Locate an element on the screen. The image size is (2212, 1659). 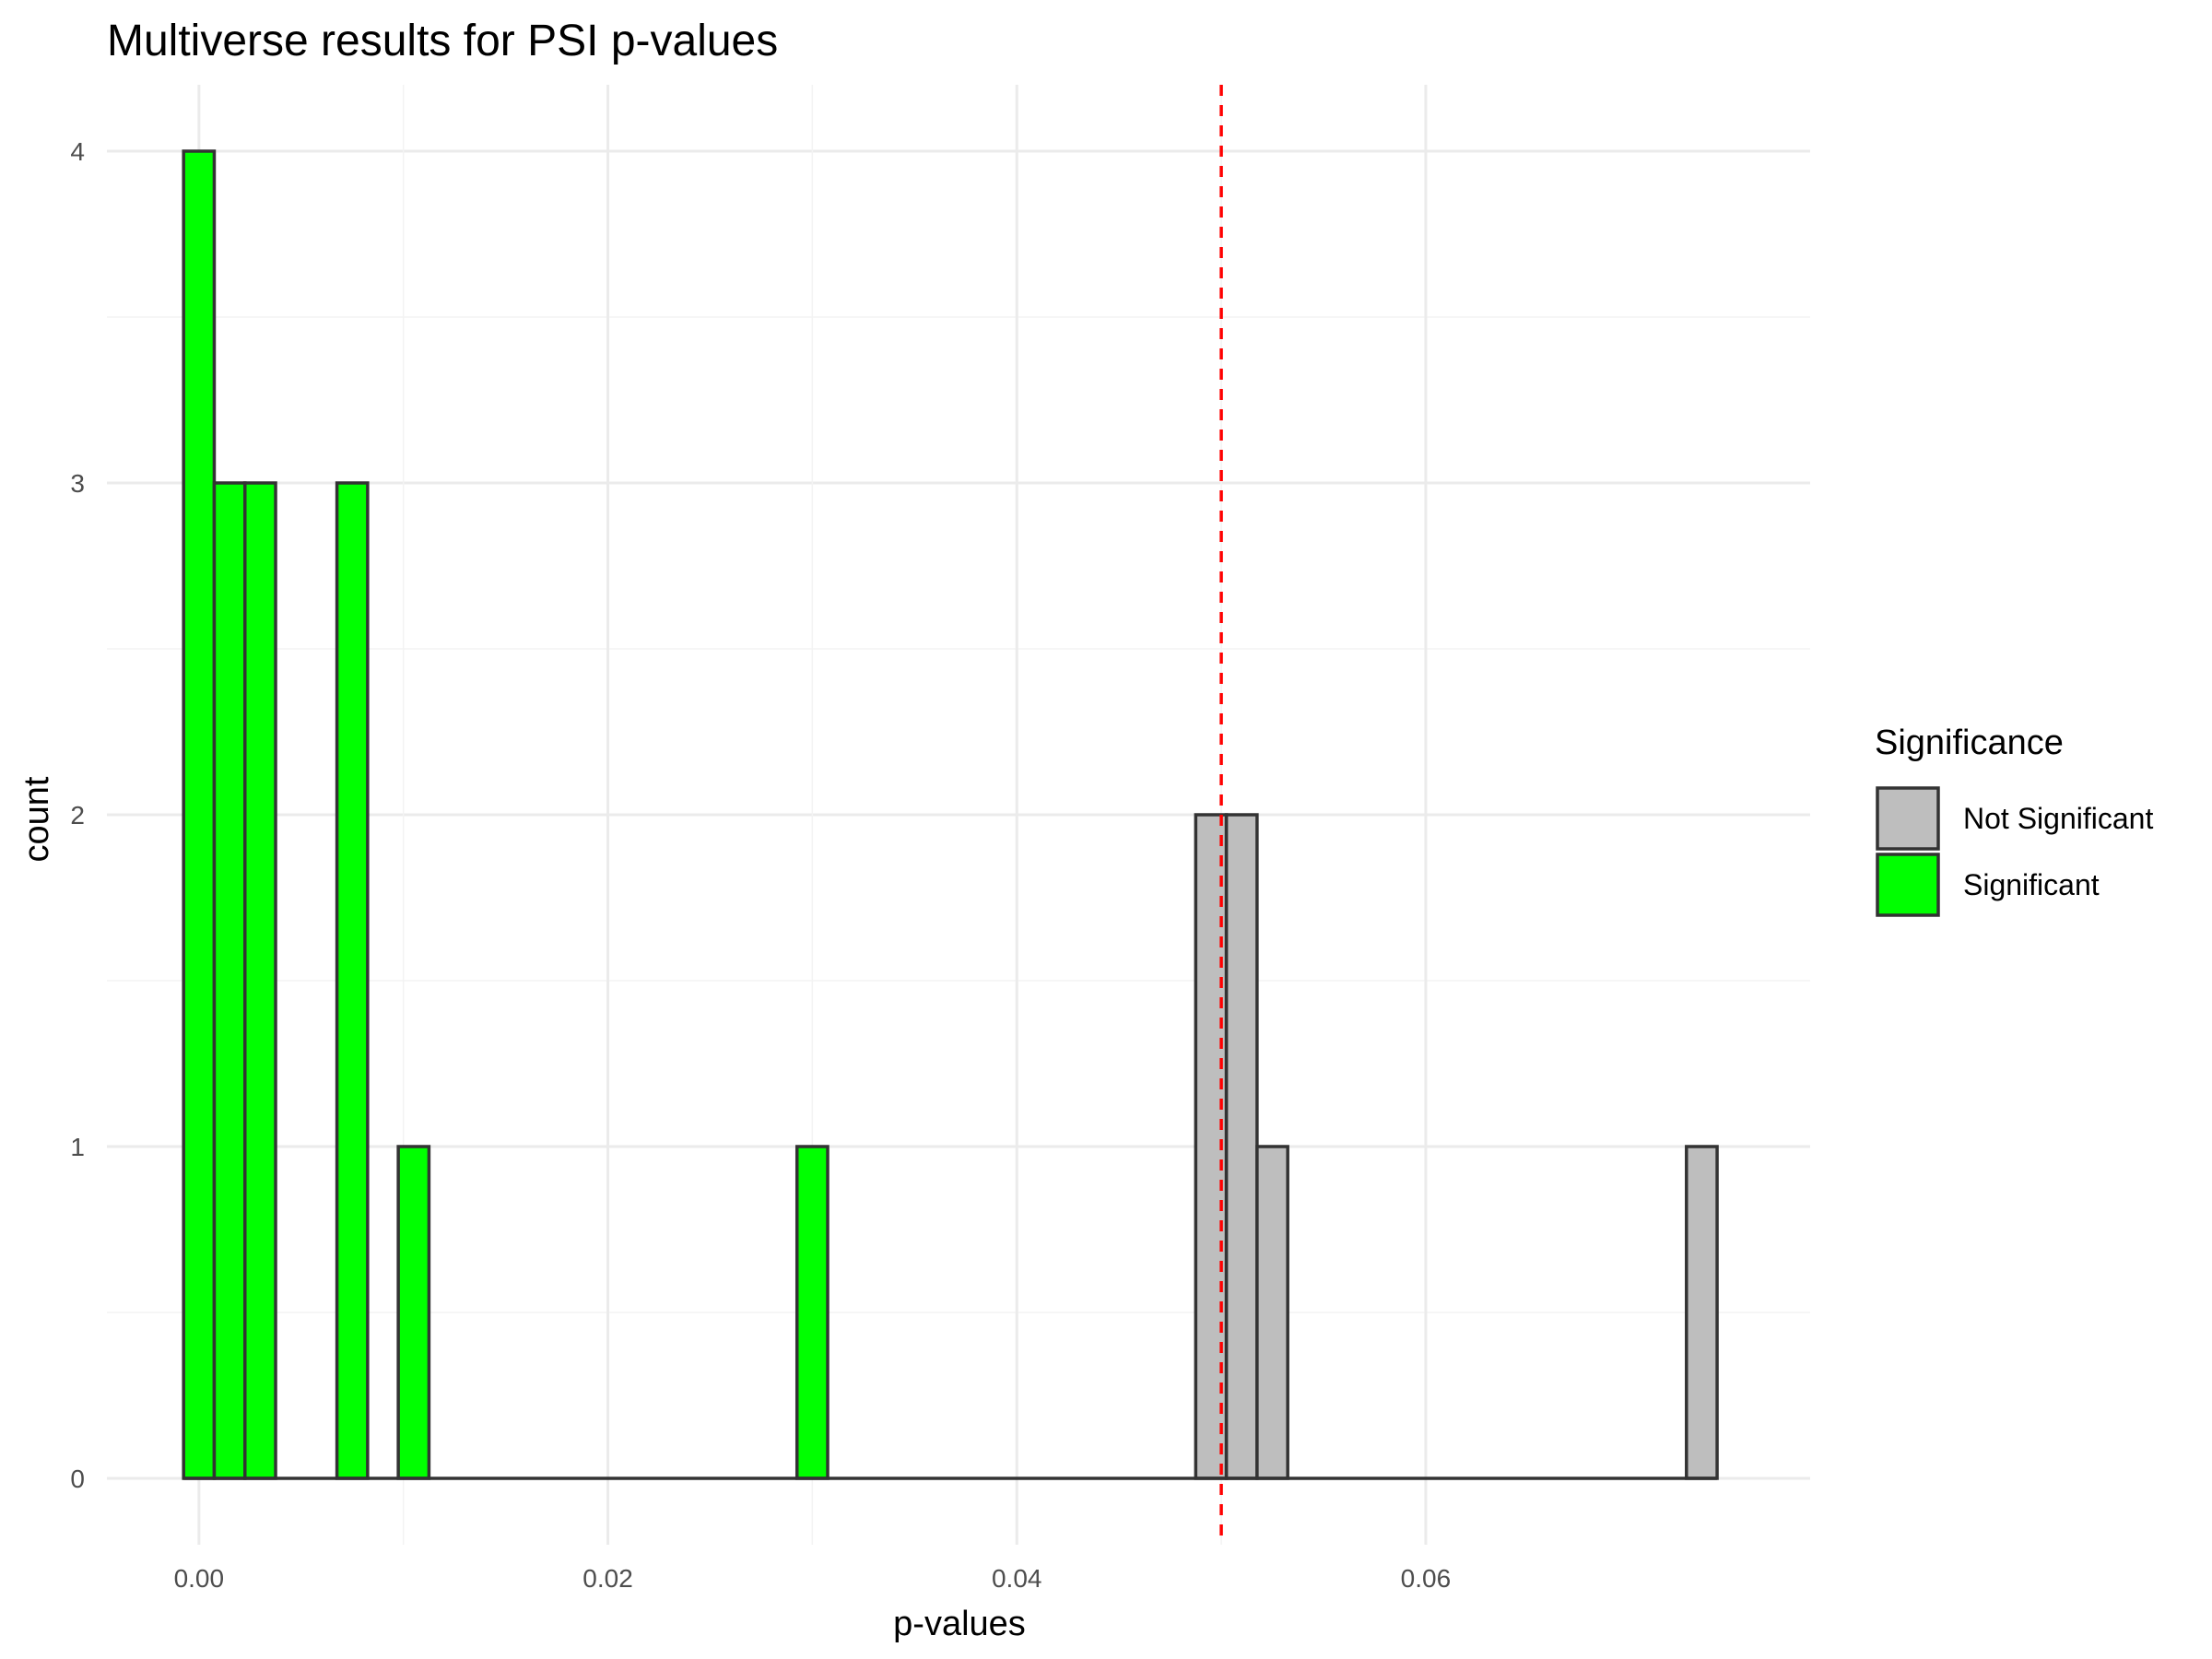
legend-label: Significant is located at coordinates (2031, 884).